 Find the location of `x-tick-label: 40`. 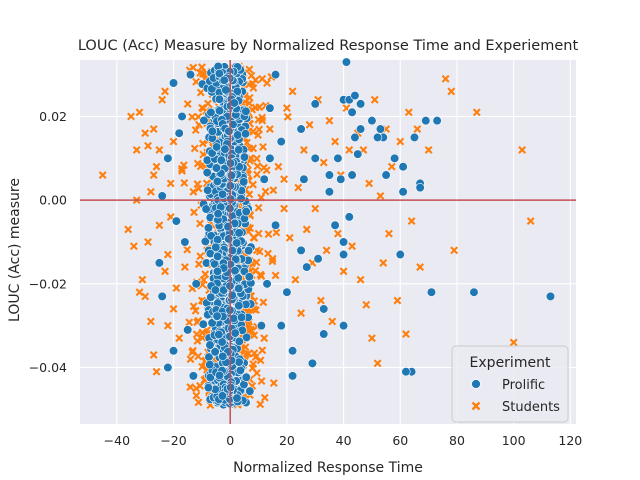

x-tick-label: 40 is located at coordinates (344, 440).